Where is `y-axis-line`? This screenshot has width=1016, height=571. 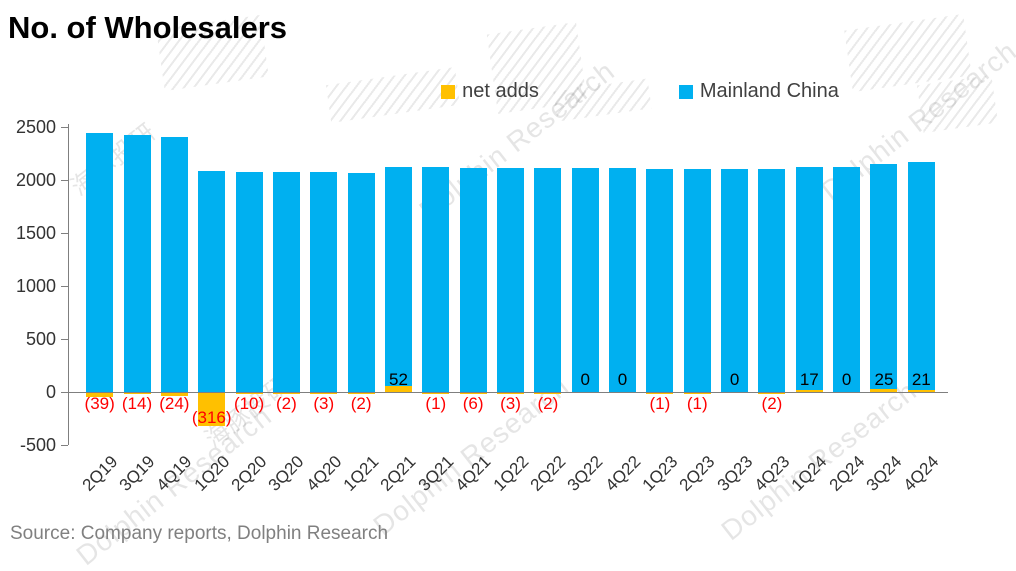
y-axis-line is located at coordinates (68, 284).